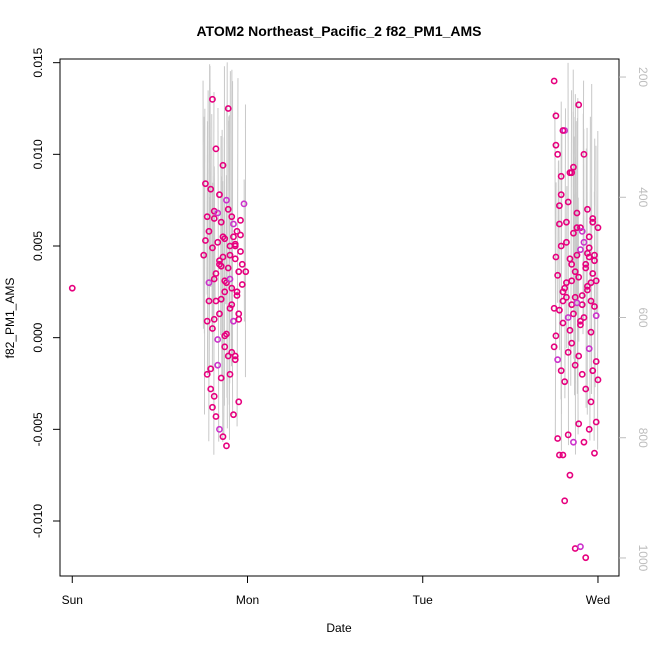  What do you see at coordinates (38, 246) in the screenshot?
I see `y-tick-label: 0.005` at bounding box center [38, 246].